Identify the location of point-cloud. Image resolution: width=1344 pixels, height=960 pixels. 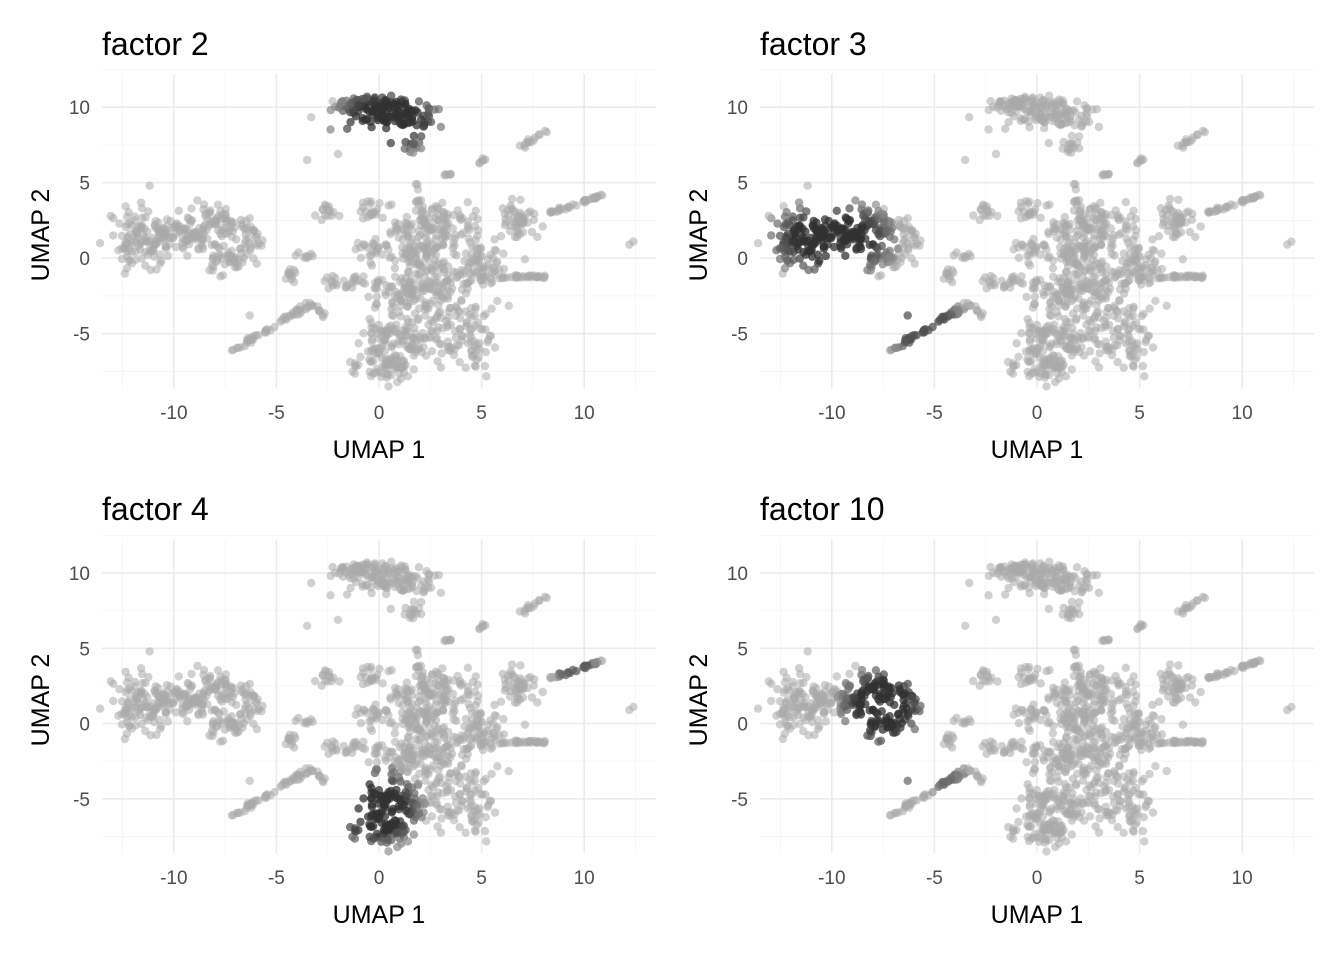
(1024, 241).